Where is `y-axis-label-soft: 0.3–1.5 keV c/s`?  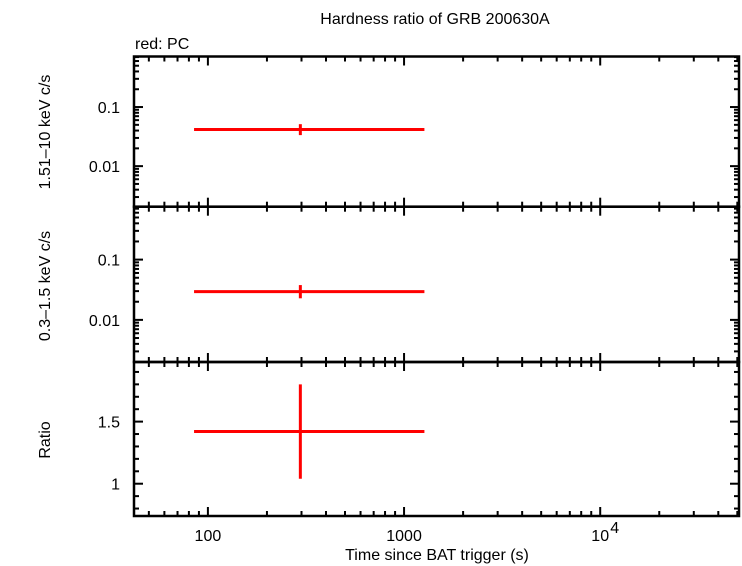
y-axis-label-soft: 0.3–1.5 keV c/s is located at coordinates (45, 286).